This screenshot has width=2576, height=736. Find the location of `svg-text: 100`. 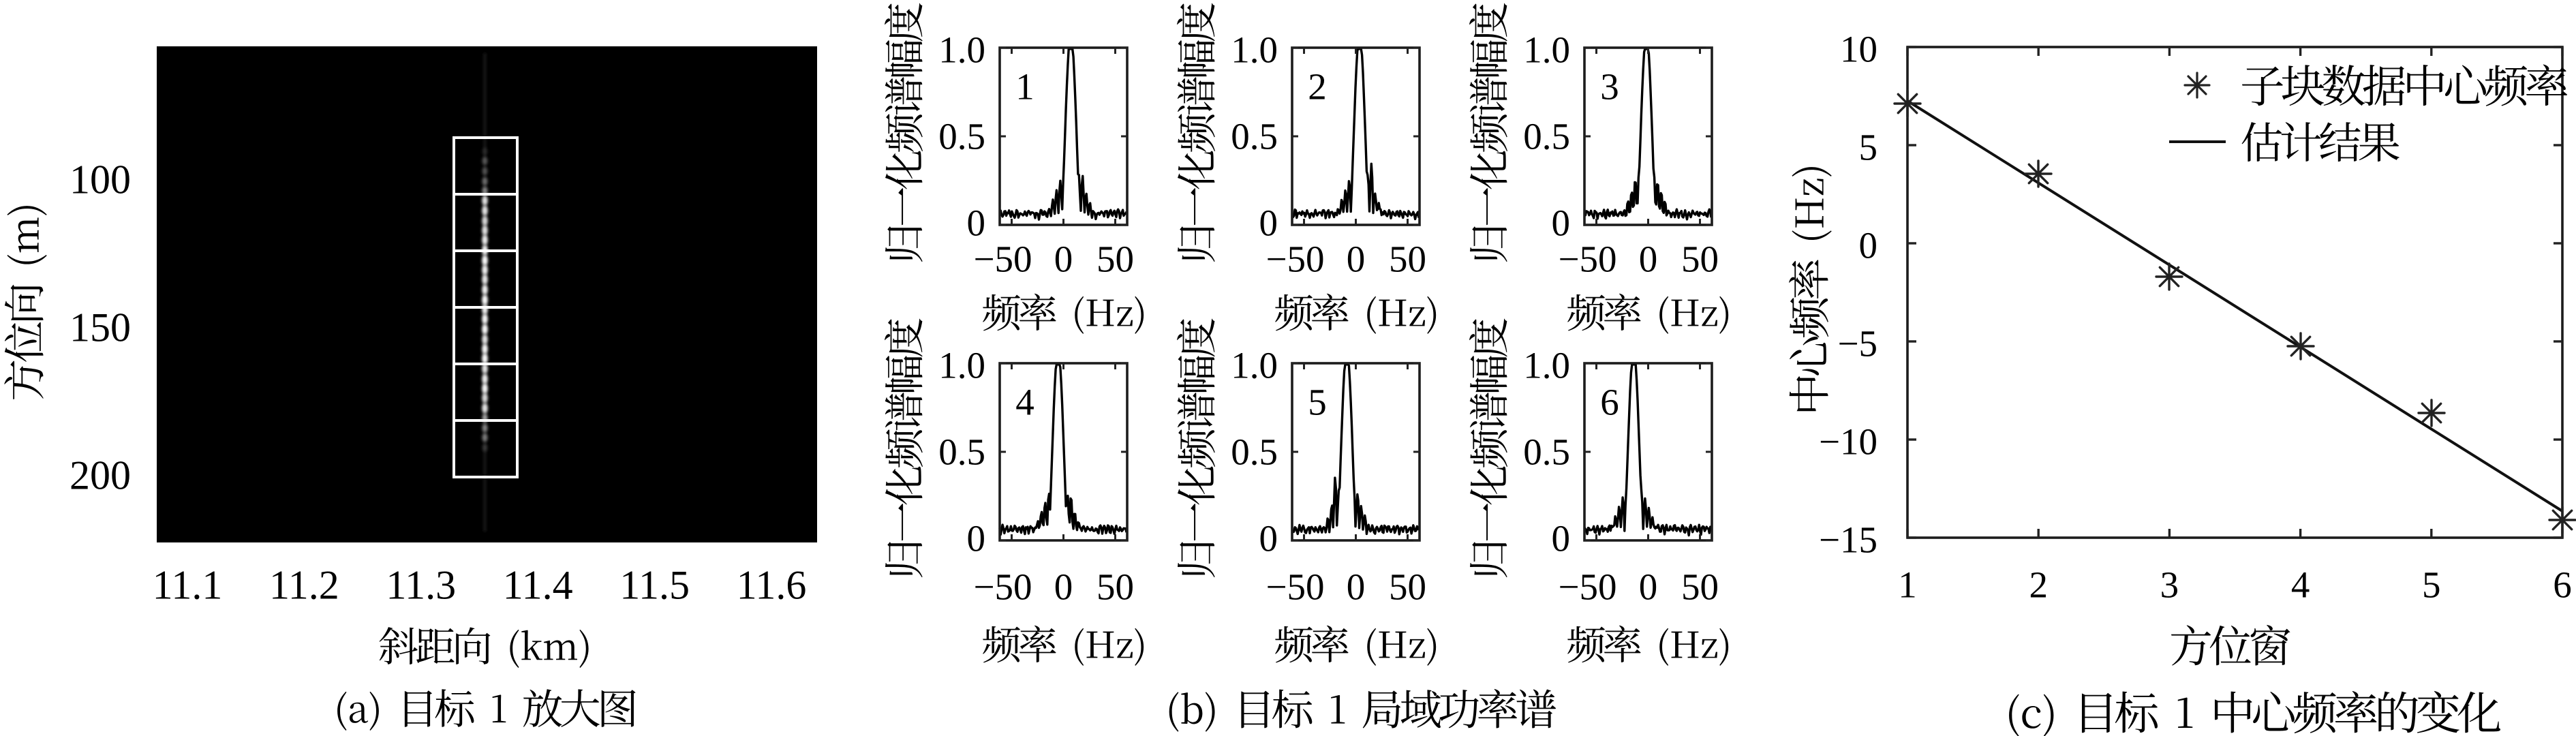

svg-text: 100 is located at coordinates (100, 180).